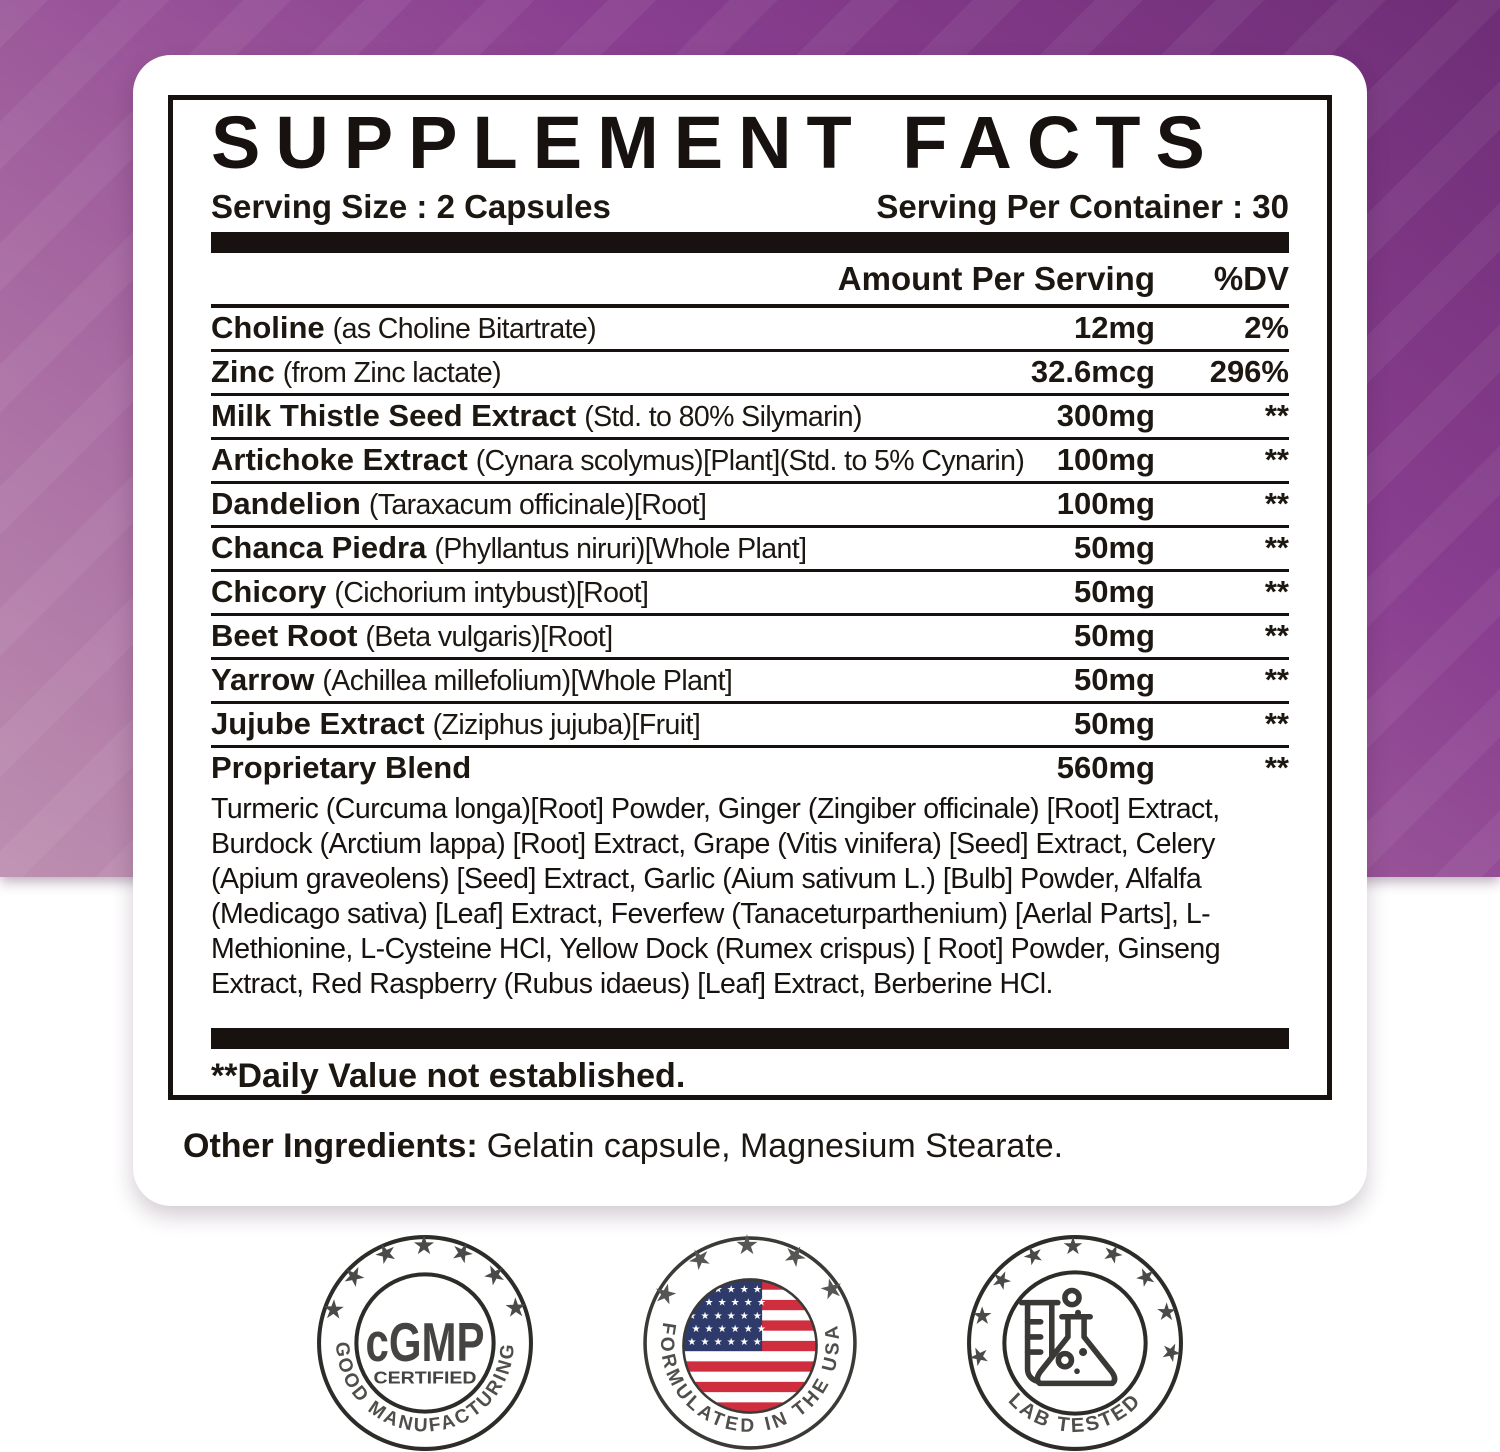 The image size is (1500, 1452). I want to click on ingredient-detail: (Beta vulgaris)[Root], so click(489, 637).